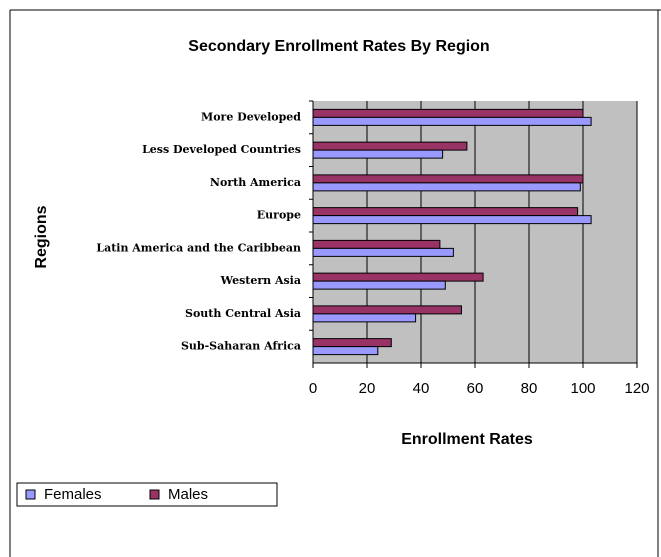  Describe the element at coordinates (147, 494) in the screenshot. I see `legend-box` at that location.